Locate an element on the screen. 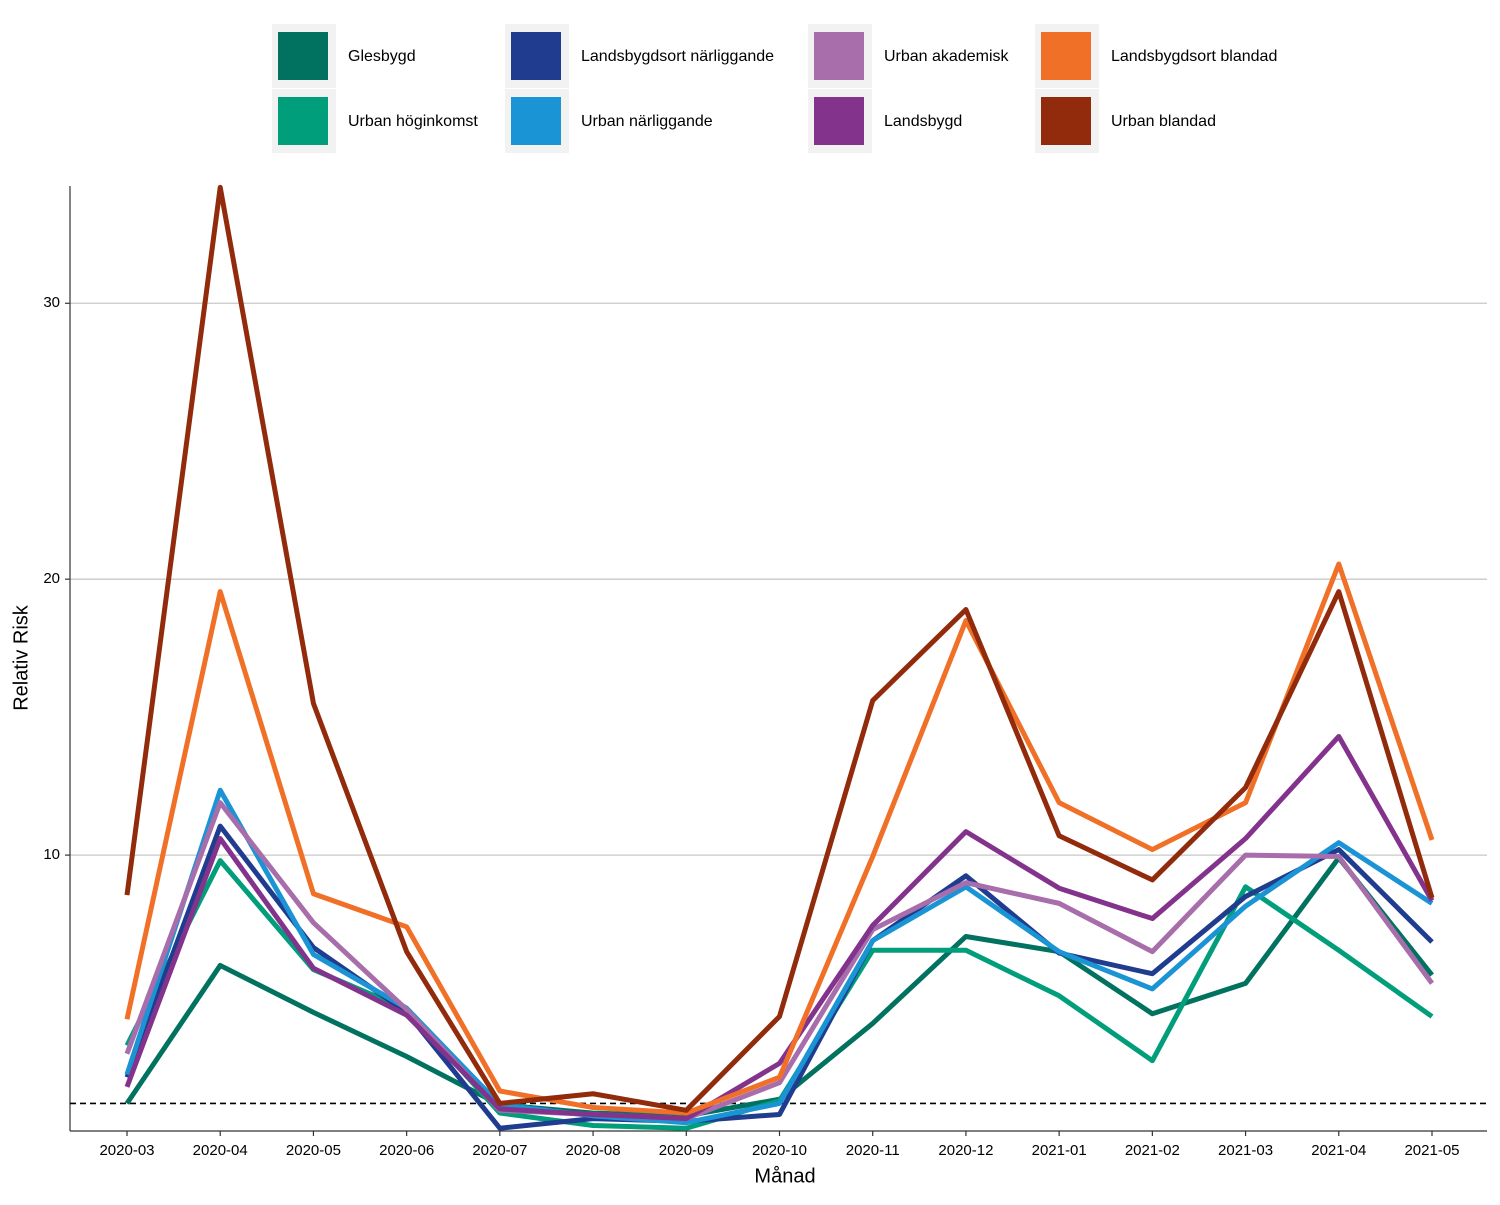  x-tick-label: 2020-11 is located at coordinates (873, 1150).